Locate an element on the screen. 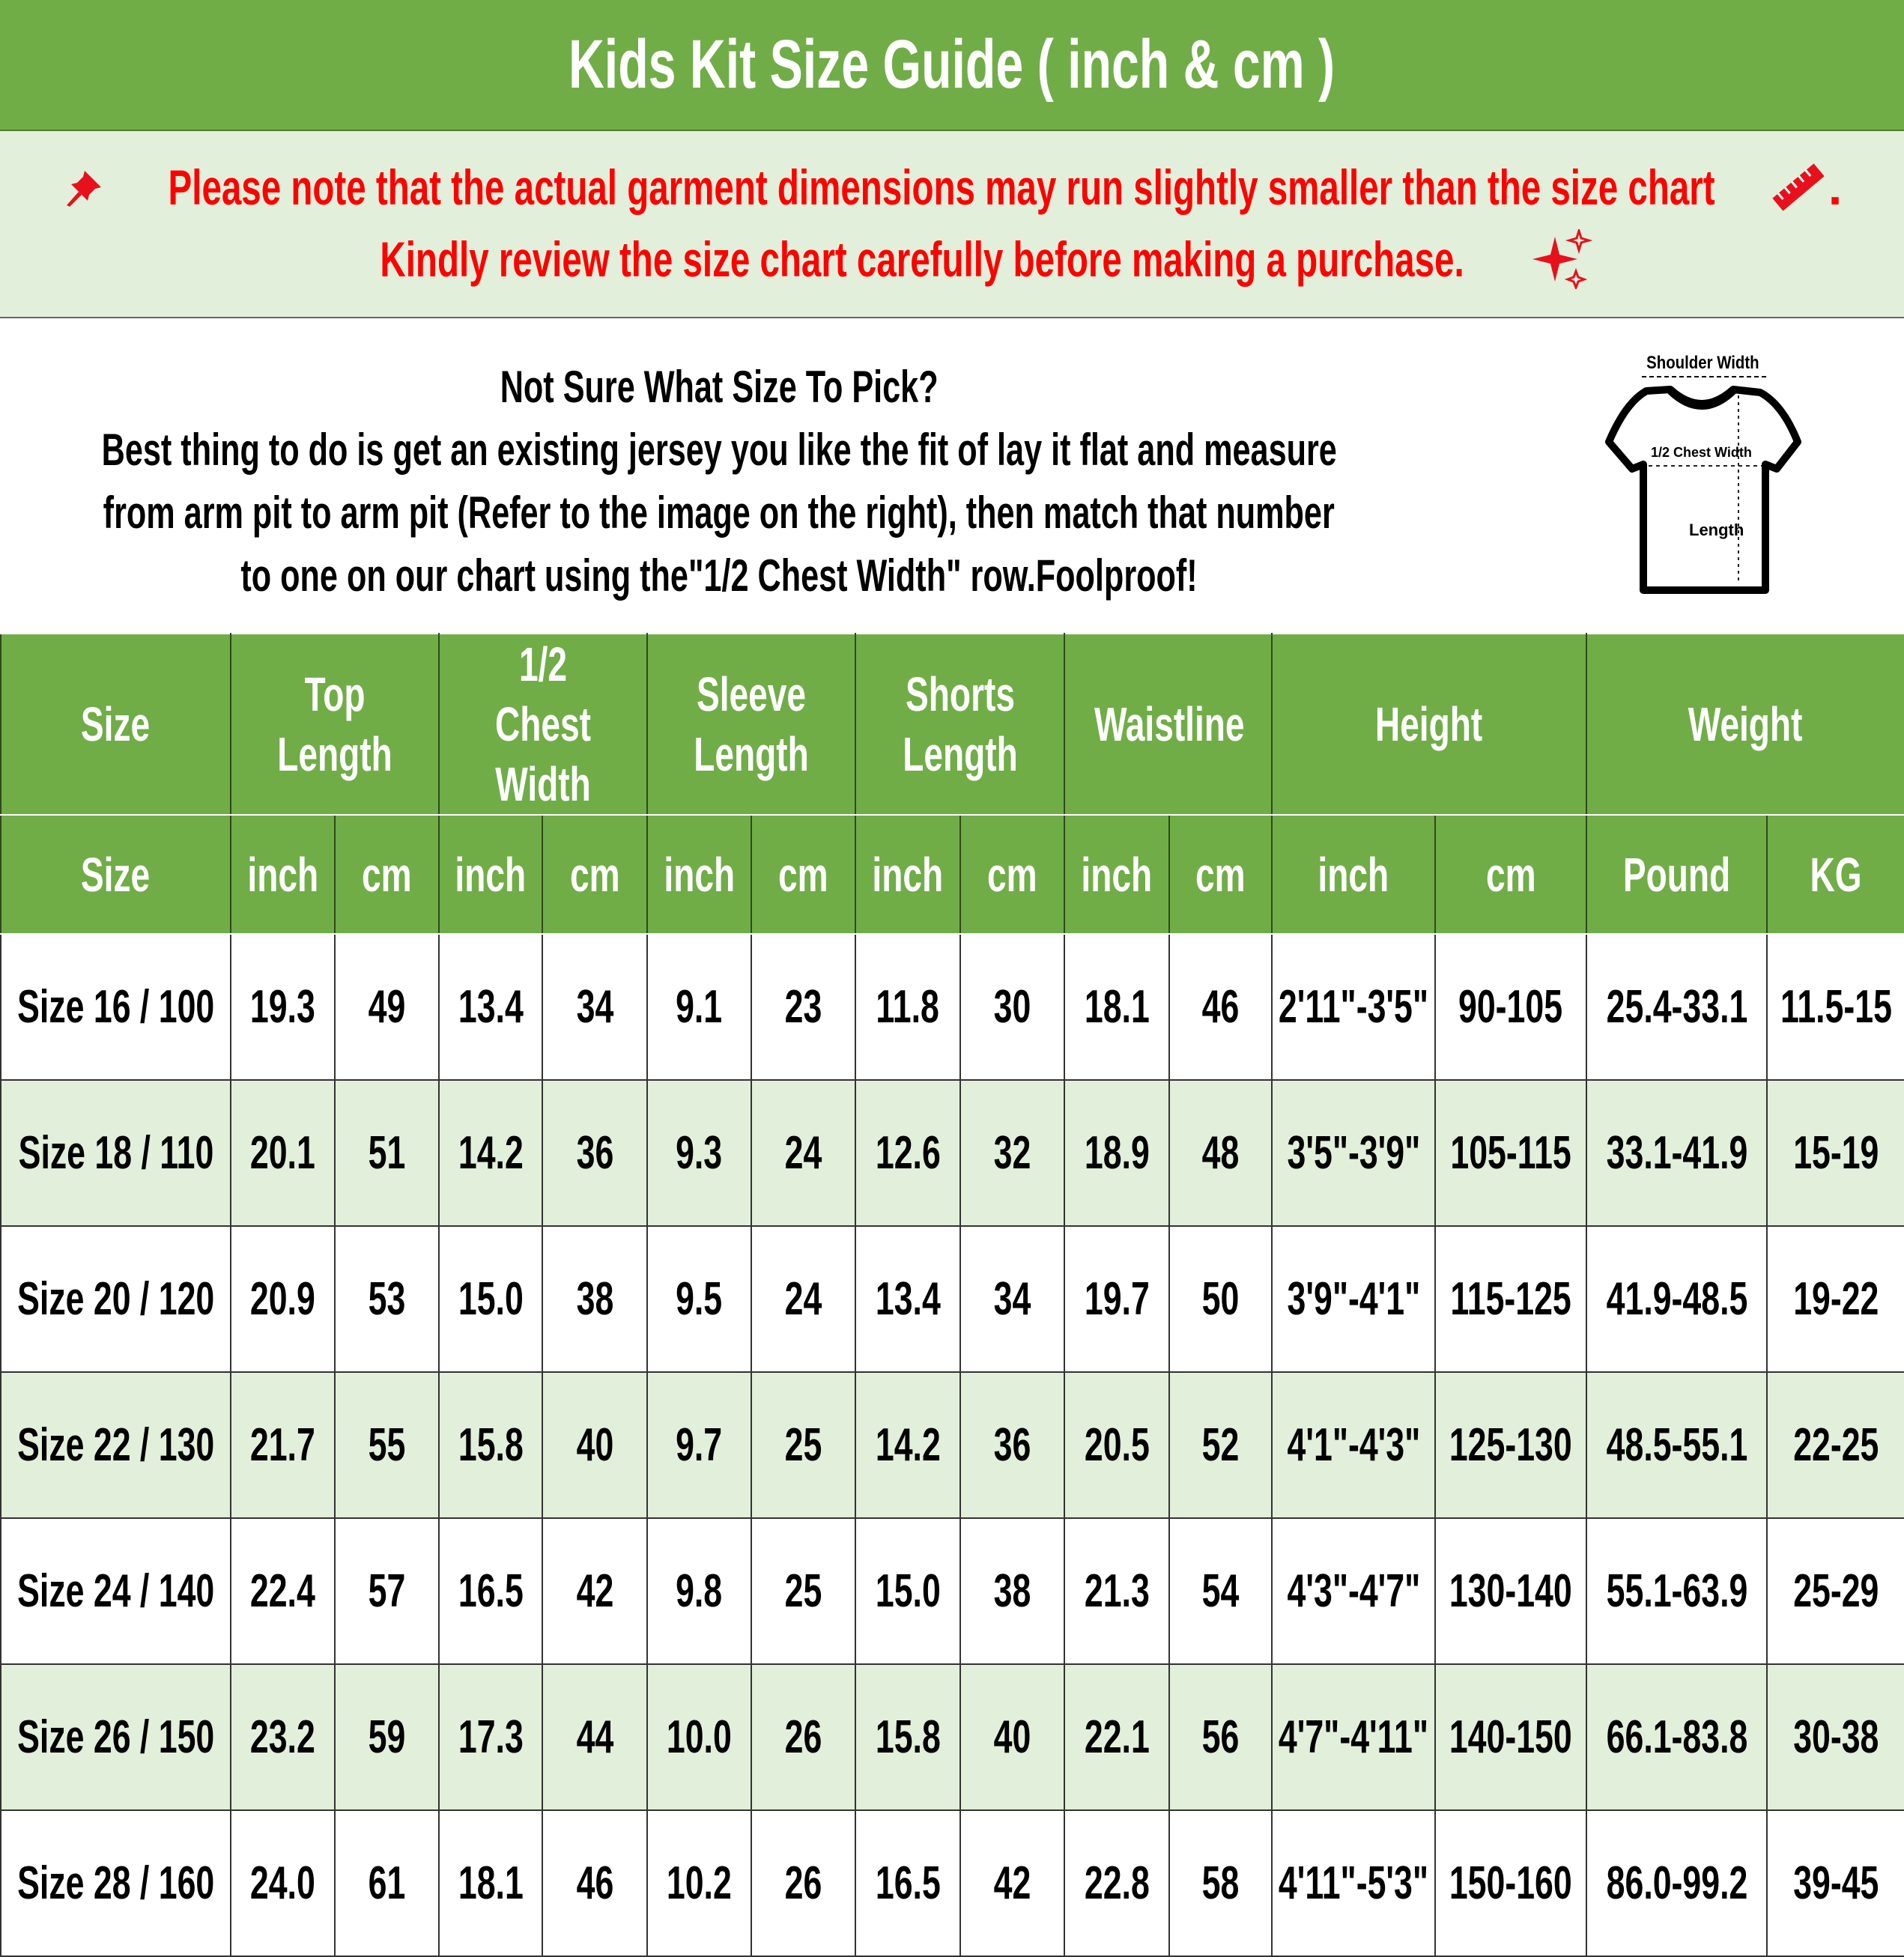 The width and height of the screenshot is (1904, 1957). header-group-6: Height is located at coordinates (1429, 724).